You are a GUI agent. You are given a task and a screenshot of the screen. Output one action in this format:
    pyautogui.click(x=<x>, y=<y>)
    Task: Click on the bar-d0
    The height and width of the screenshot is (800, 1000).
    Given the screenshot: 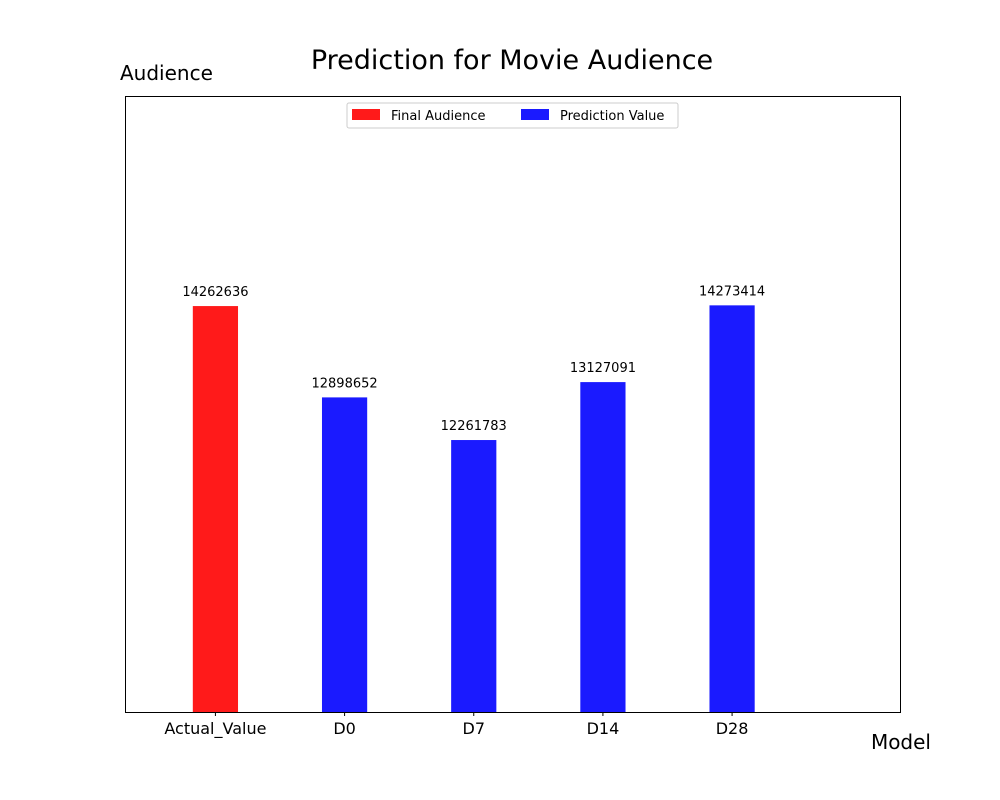 What is the action you would take?
    pyautogui.click(x=344, y=554)
    